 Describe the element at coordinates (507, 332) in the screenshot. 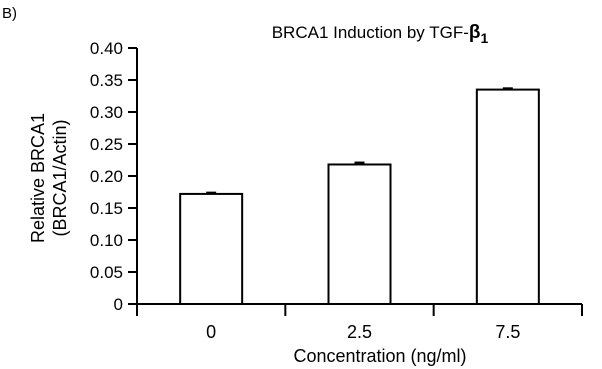

I see `x-tick-label: 7.5` at that location.